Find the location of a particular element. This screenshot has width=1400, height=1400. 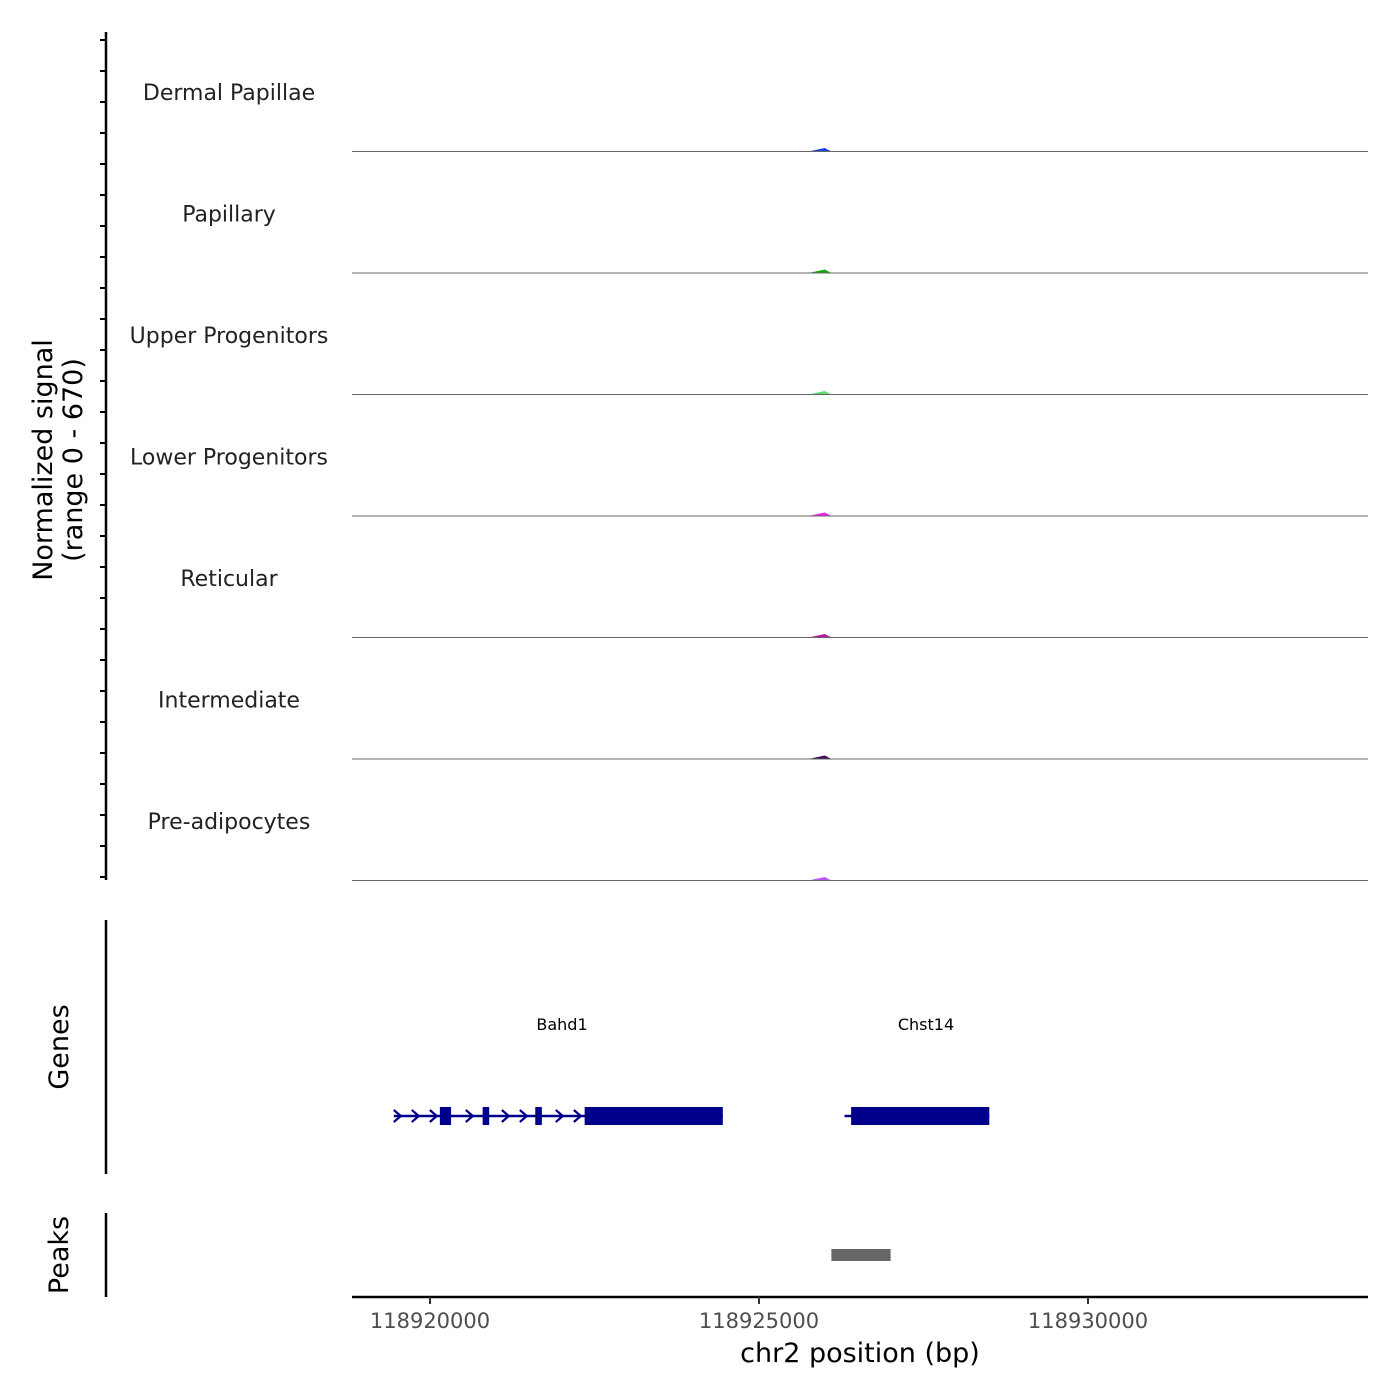

track-label: Reticular is located at coordinates (229, 579).